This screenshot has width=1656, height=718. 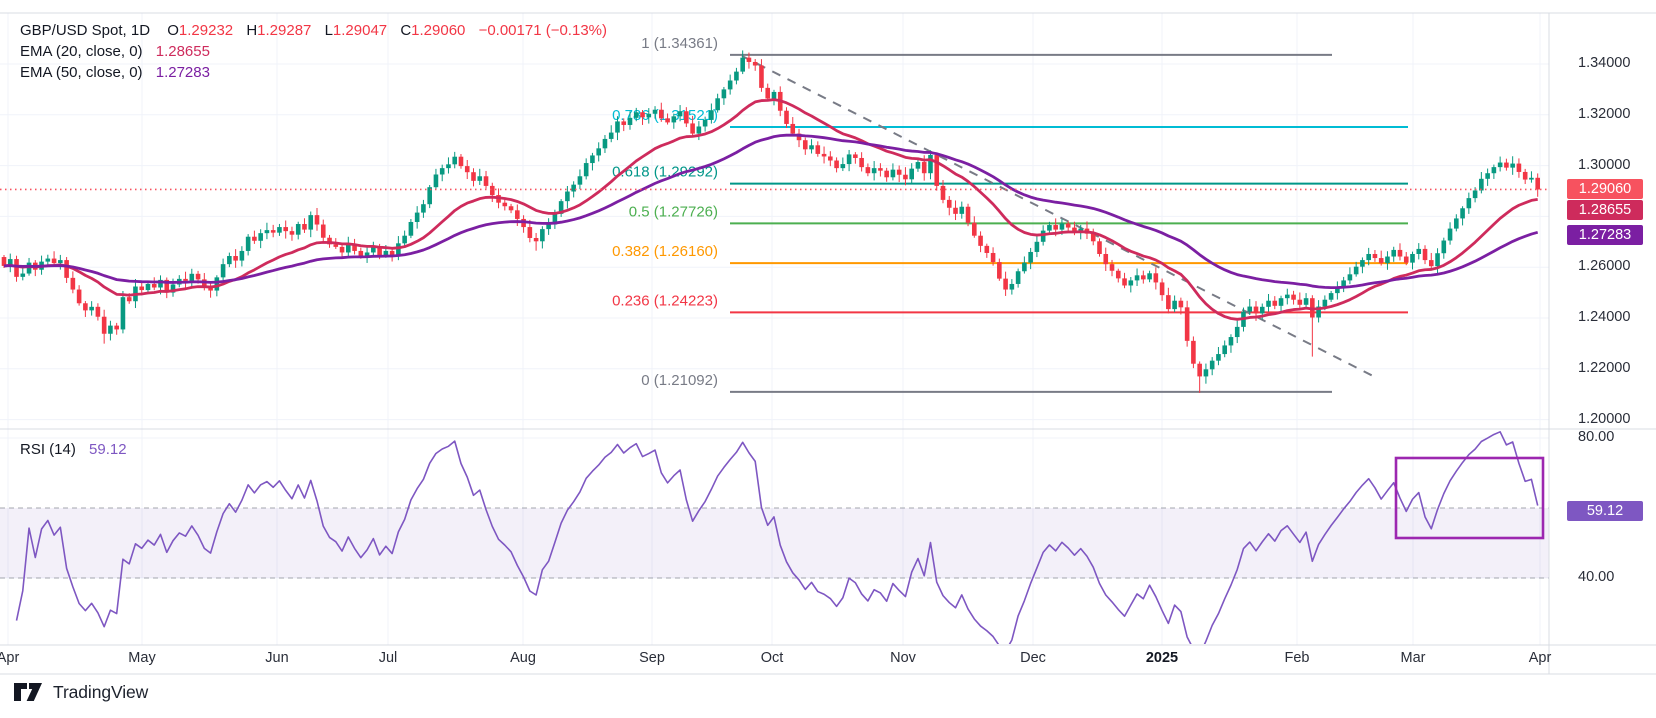 What do you see at coordinates (73, 449) in the screenshot?
I see `rsi-legend: RSI (14) 59.12` at bounding box center [73, 449].